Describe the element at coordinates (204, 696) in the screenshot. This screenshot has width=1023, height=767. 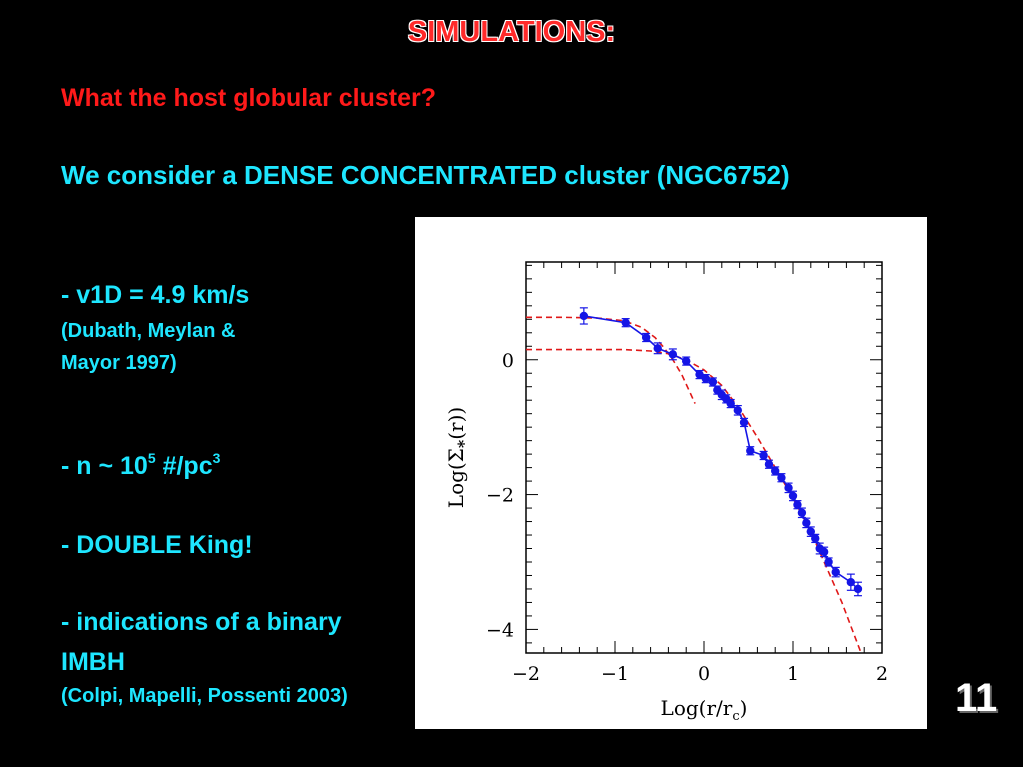
I see `binary-ref: (Colpi, Mapelli, Possenti 2003)` at that location.